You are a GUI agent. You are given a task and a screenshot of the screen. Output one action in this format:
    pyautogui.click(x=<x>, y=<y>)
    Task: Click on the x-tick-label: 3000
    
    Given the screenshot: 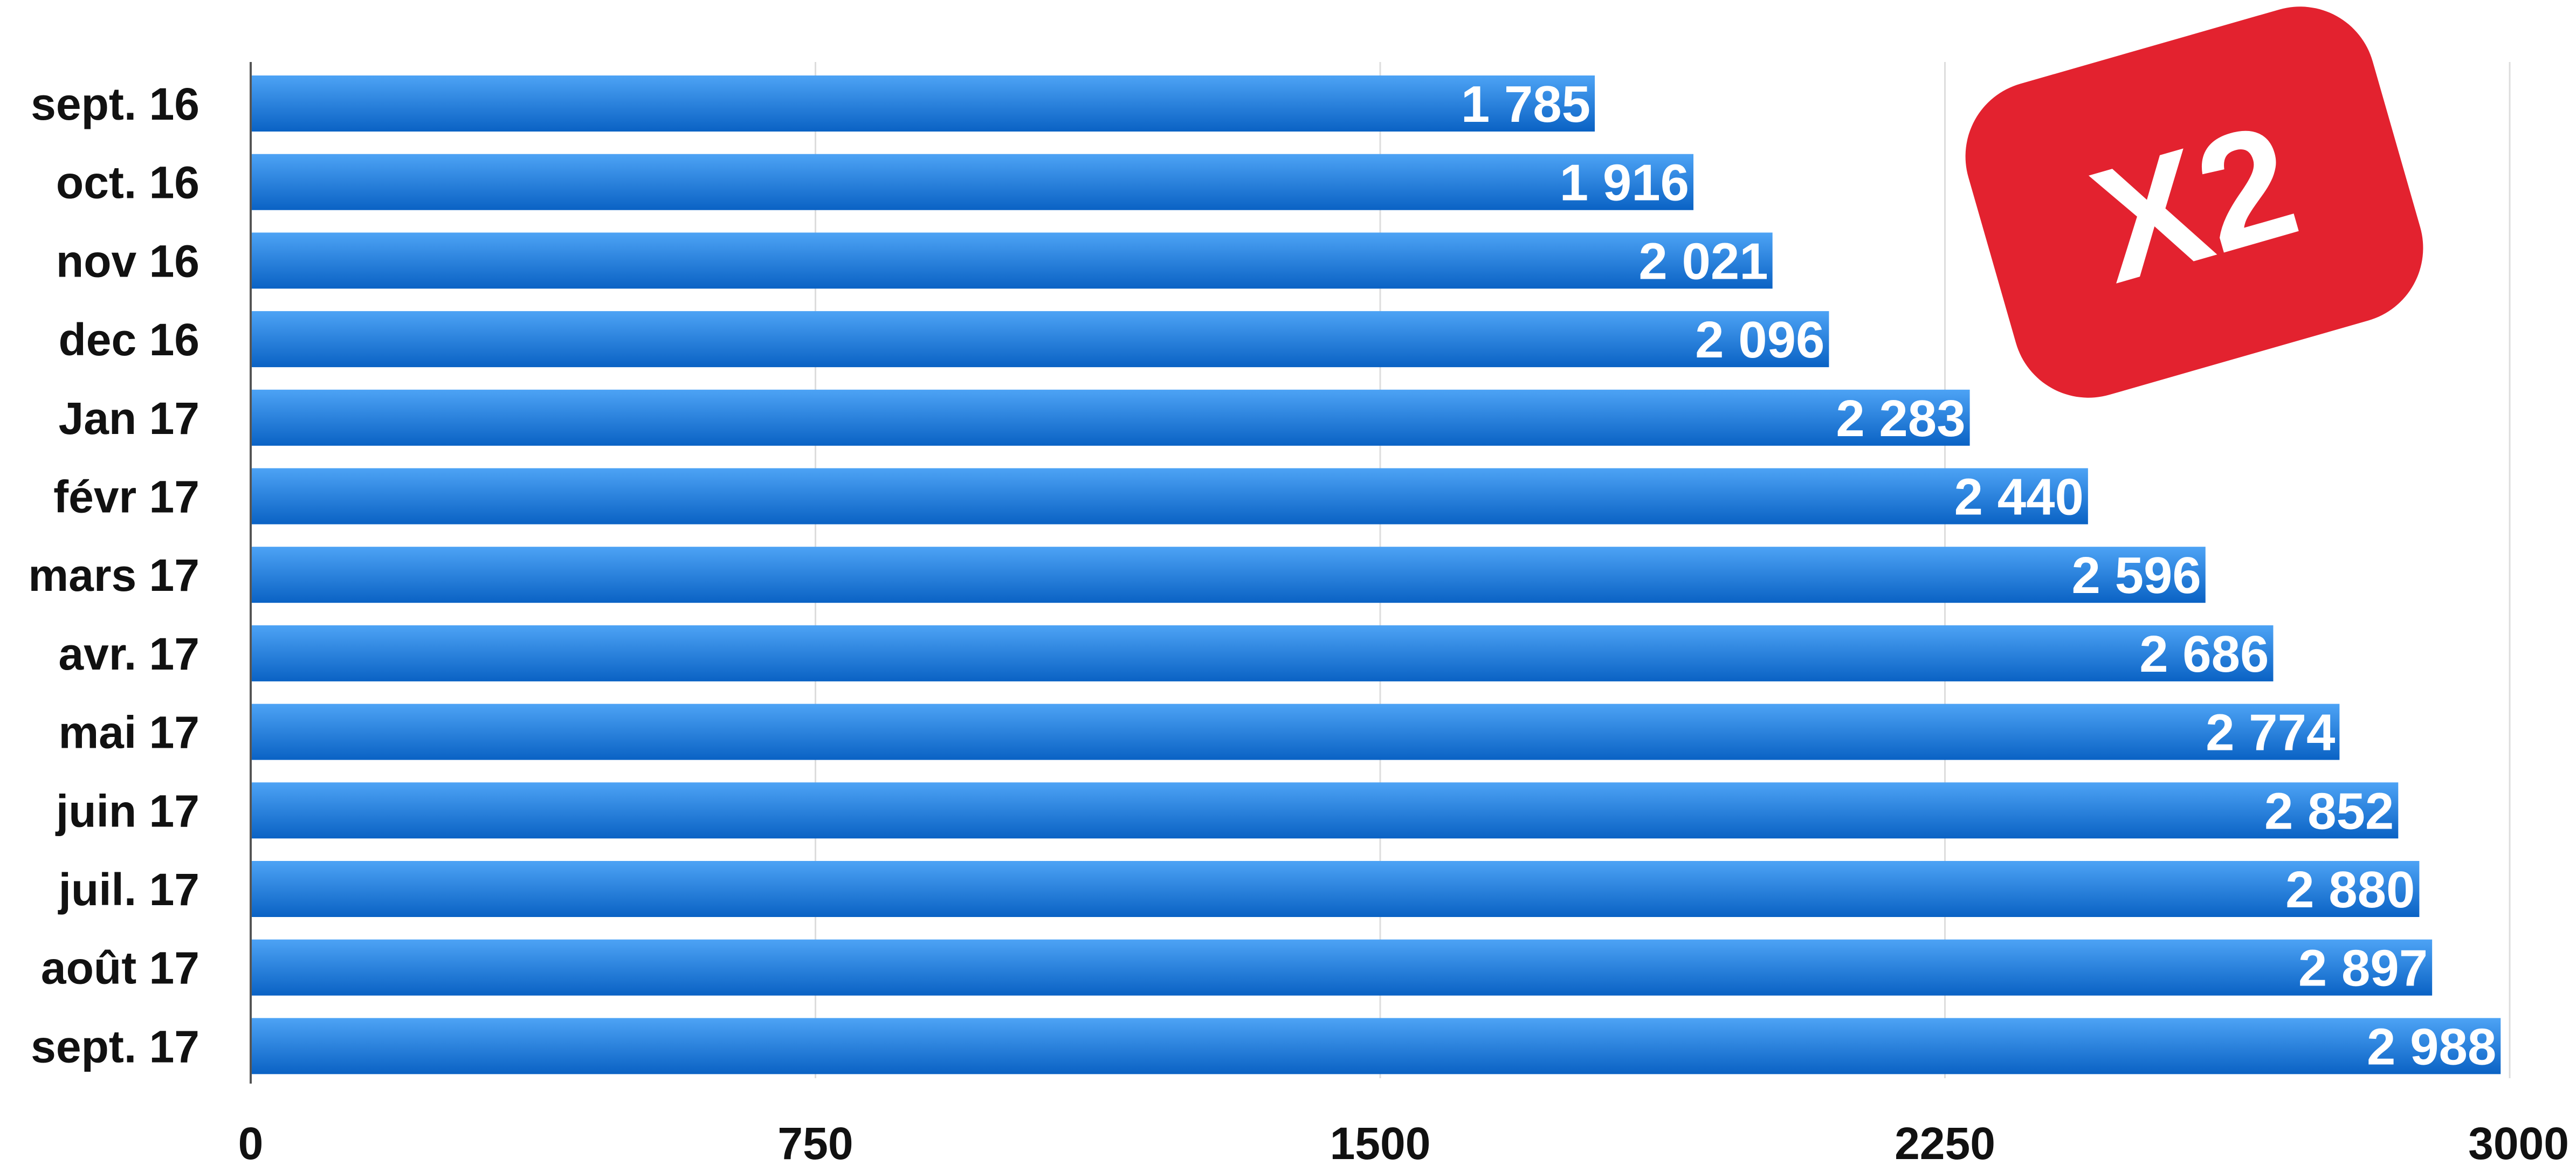 What is the action you would take?
    pyautogui.click(x=2518, y=1141)
    